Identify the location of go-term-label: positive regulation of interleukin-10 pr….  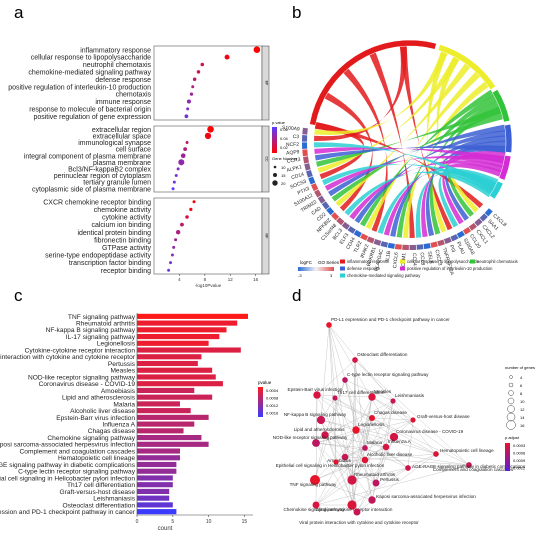
(79, 87).